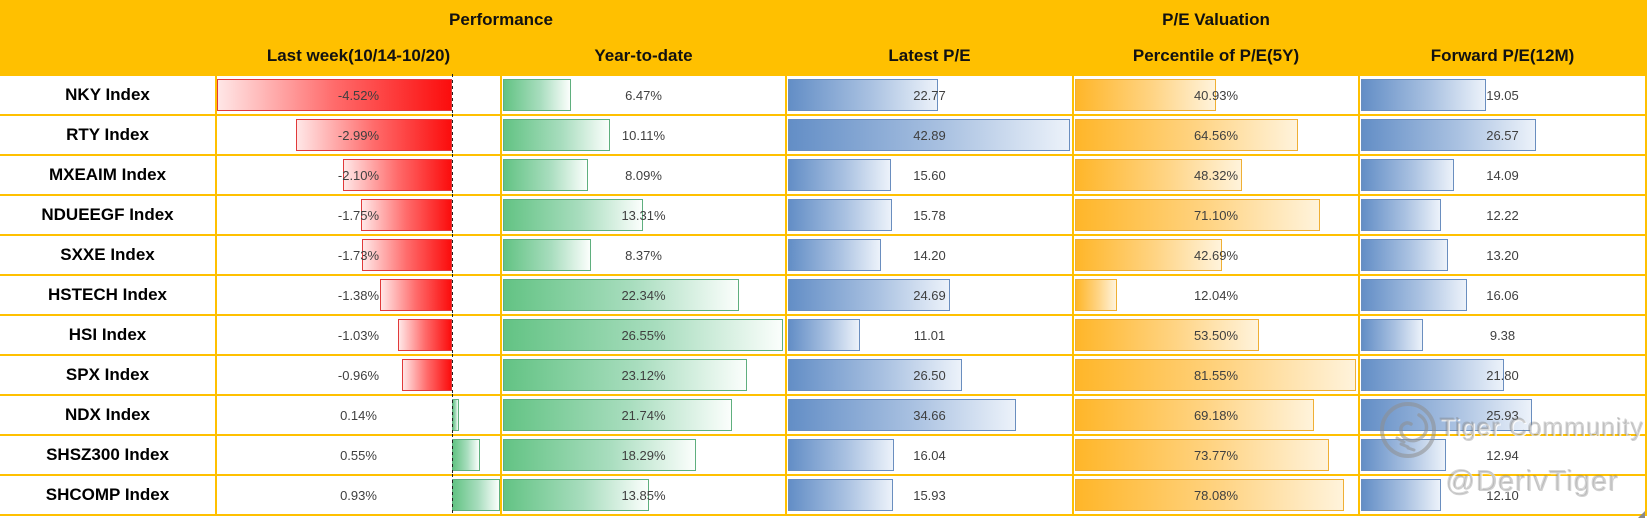 This screenshot has width=1647, height=521. What do you see at coordinates (930, 95) in the screenshot?
I see `cell-latest-pe: 22.77` at bounding box center [930, 95].